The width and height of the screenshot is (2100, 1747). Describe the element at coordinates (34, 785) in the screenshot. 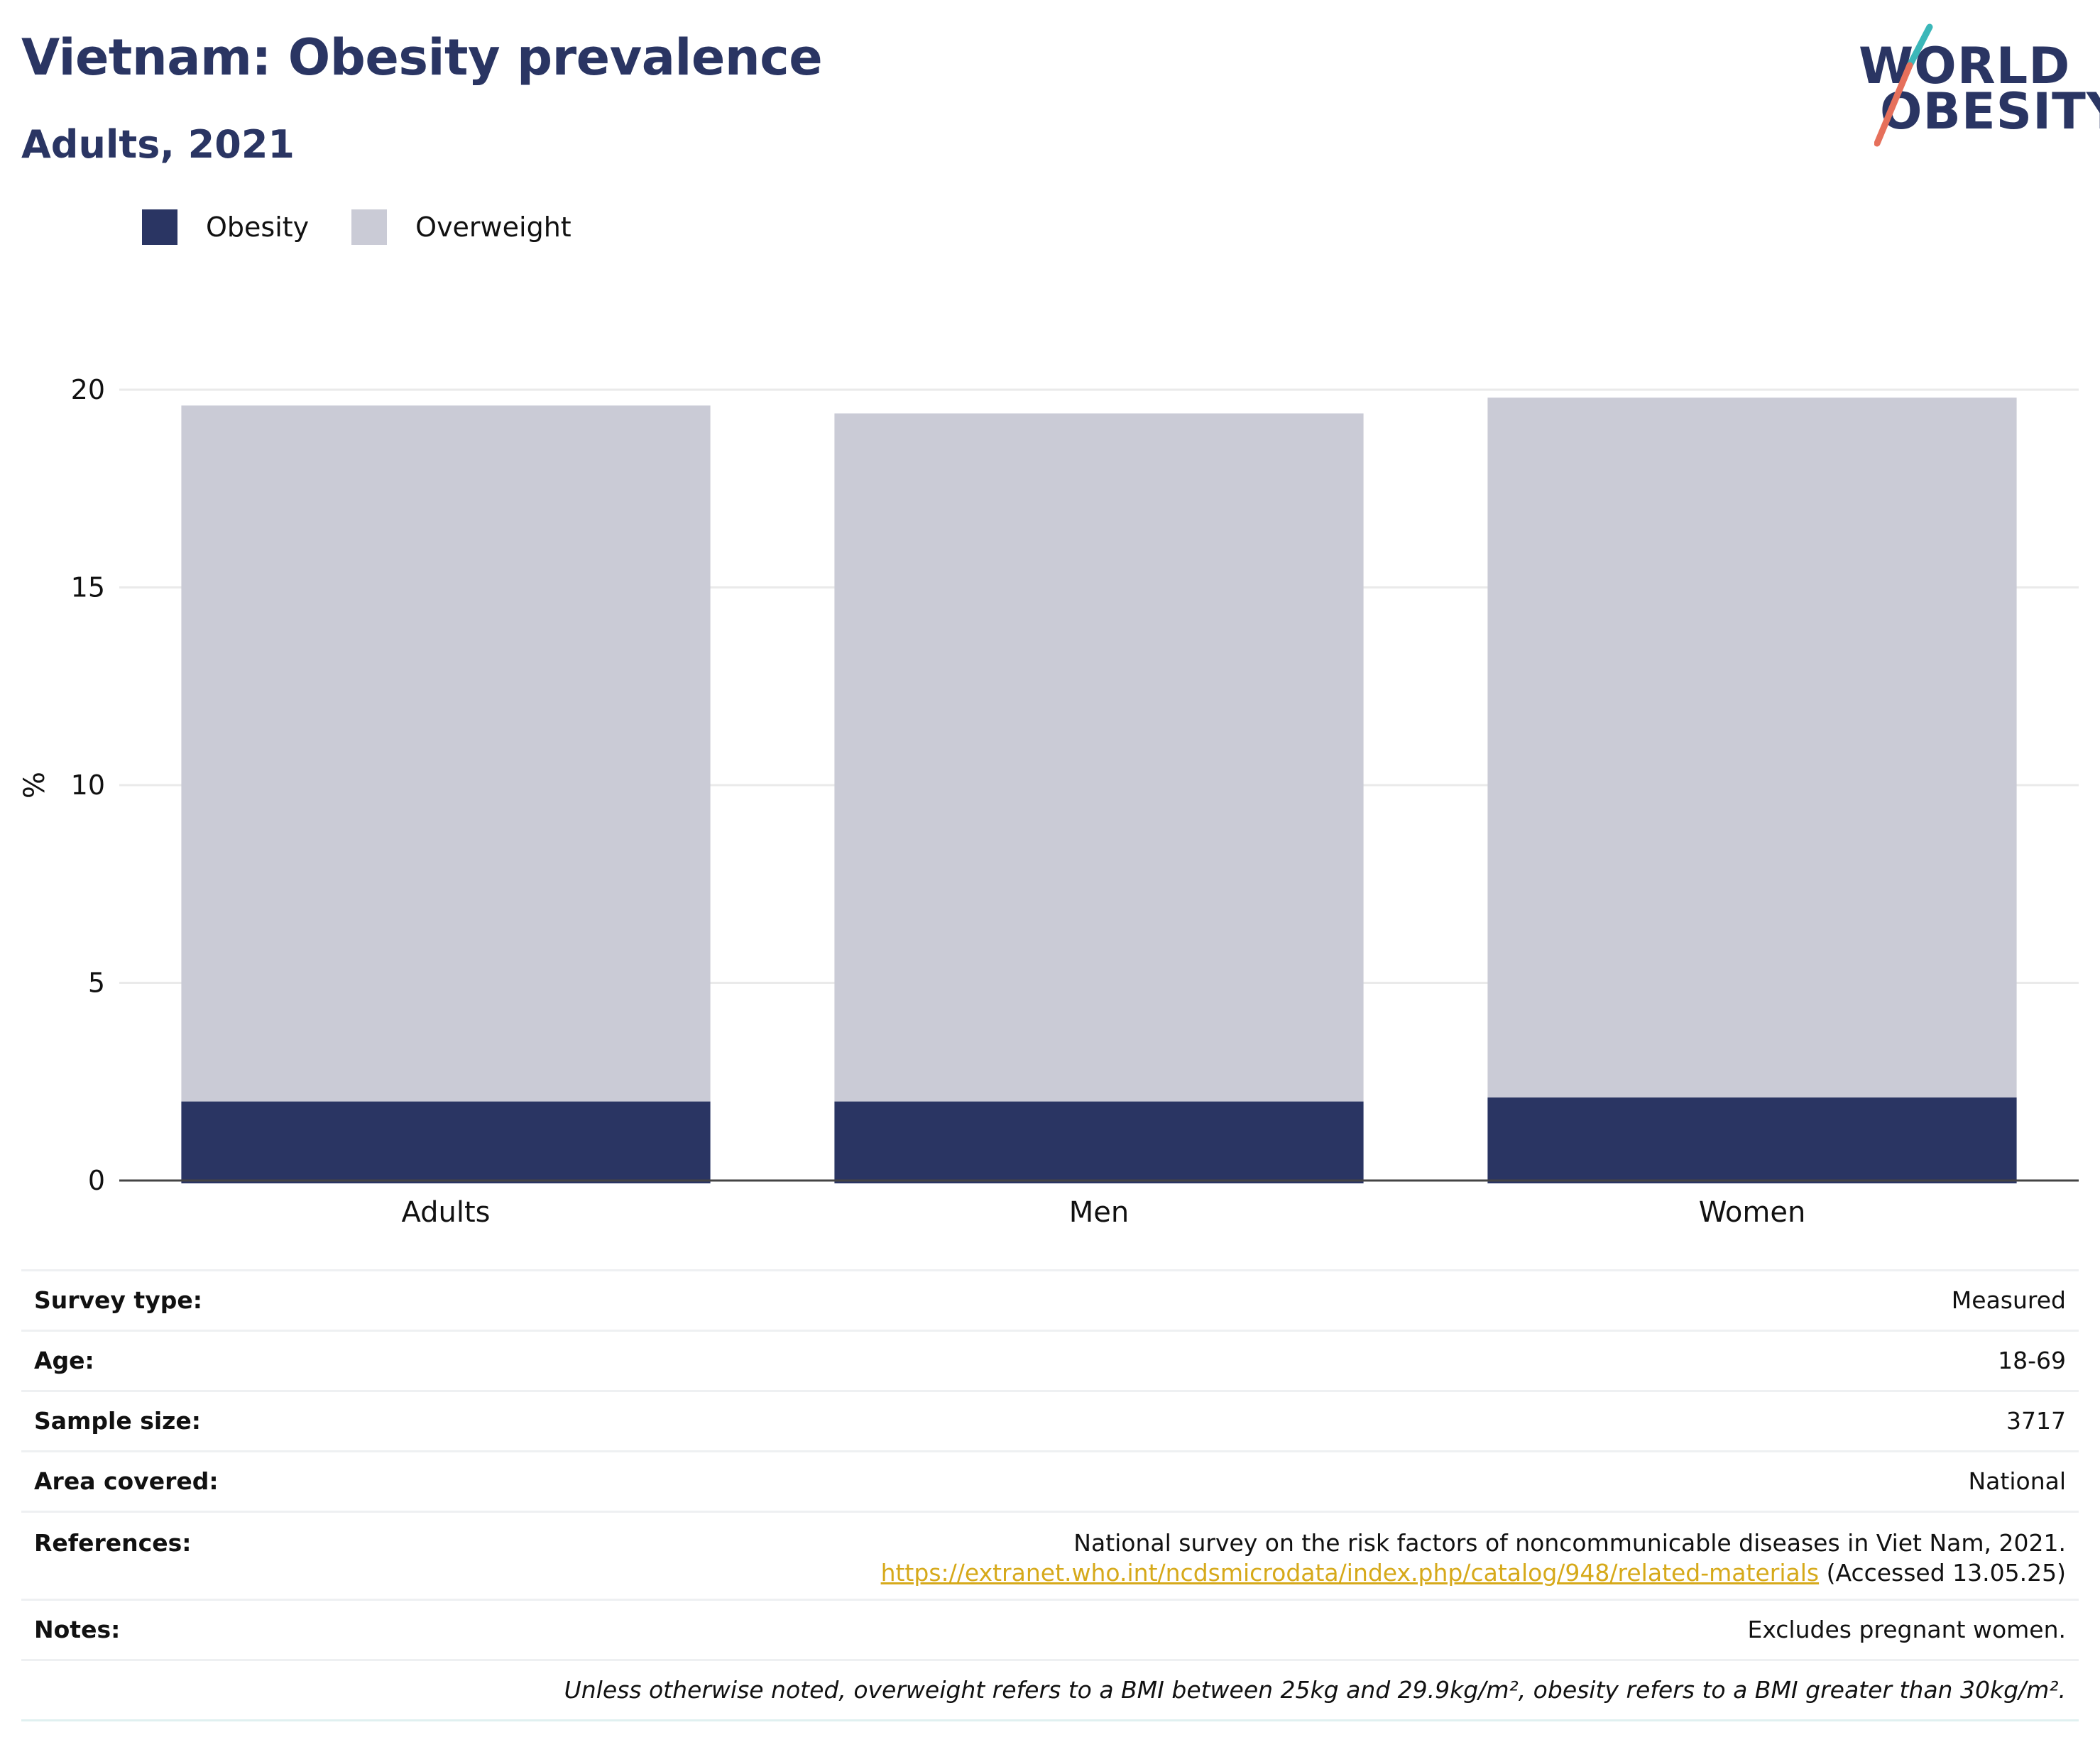

I see `y-axis-label: %` at that location.